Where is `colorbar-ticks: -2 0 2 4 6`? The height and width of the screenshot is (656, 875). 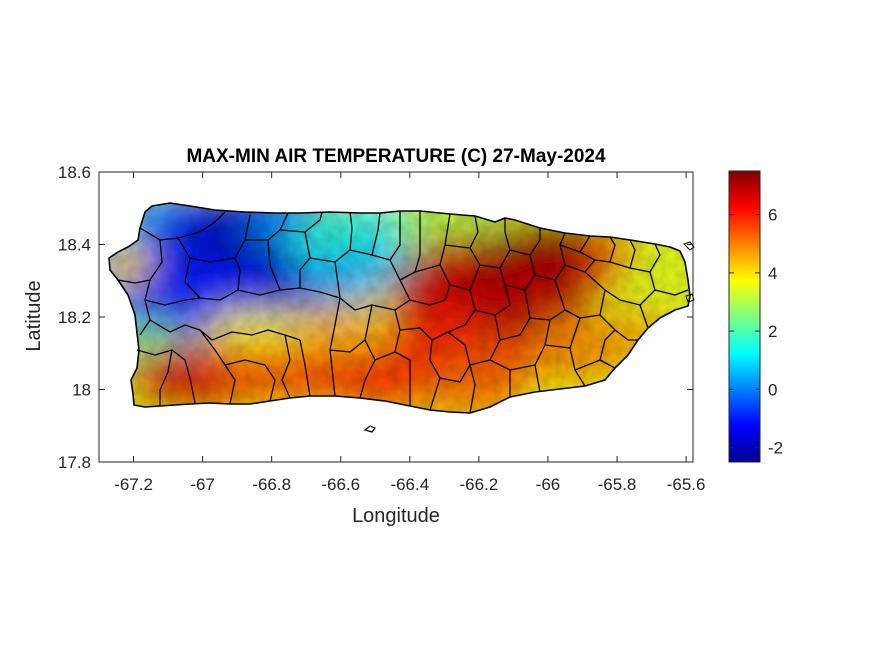 colorbar-ticks: -2 0 2 4 6 is located at coordinates (756, 331).